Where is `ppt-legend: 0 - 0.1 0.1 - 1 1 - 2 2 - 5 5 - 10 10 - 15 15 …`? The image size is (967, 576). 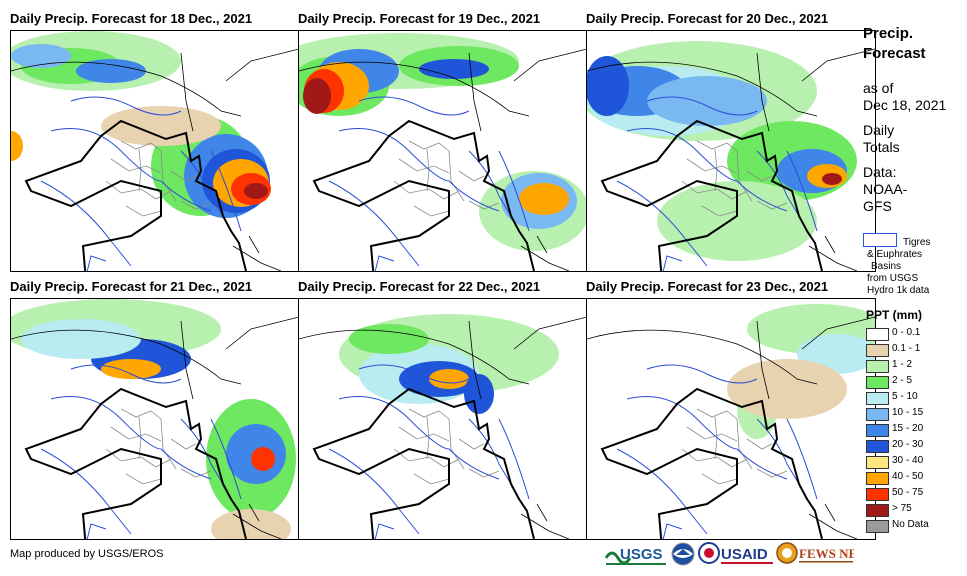
ppt-legend: 0 - 0.1 0.1 - 1 1 - 2 2 - 5 5 - 10 10 - 15 15 … is located at coordinates (916, 430).